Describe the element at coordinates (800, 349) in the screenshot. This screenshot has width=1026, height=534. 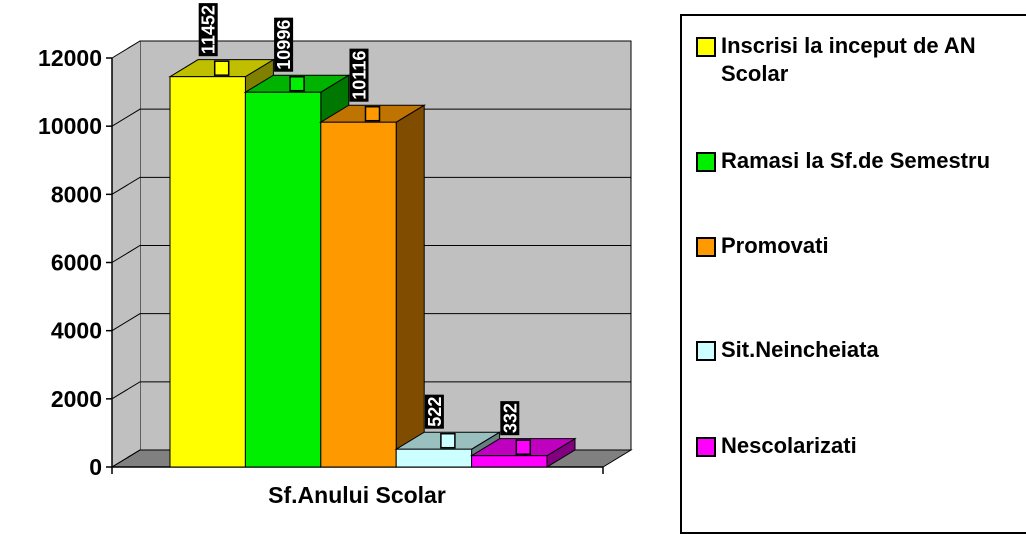
I see `legend-label: Sit.Neincheiata` at that location.